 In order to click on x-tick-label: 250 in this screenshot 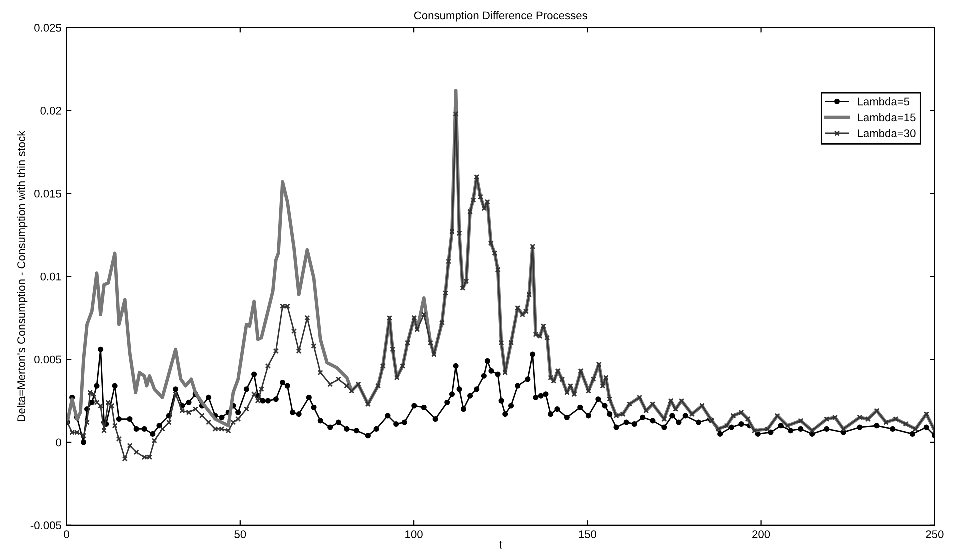, I will do `click(935, 534)`.